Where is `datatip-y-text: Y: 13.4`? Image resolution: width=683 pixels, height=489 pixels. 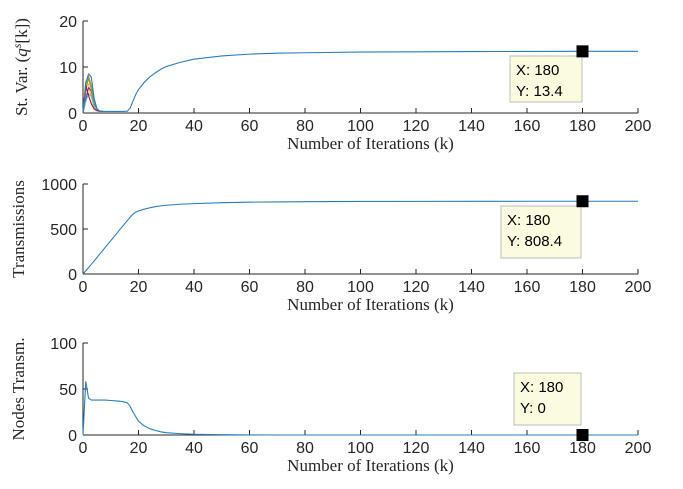
datatip-y-text: Y: 13.4 is located at coordinates (539, 91).